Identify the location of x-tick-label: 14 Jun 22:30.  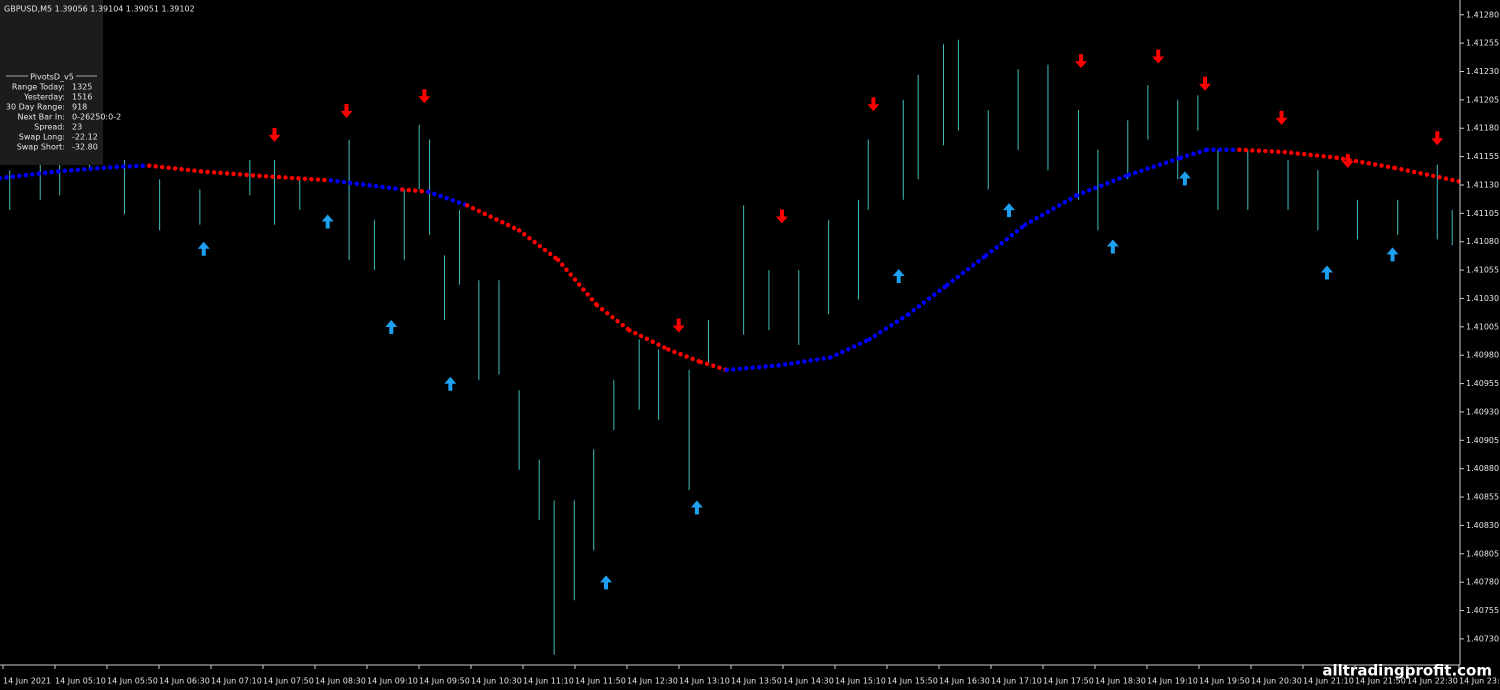
(1432, 681).